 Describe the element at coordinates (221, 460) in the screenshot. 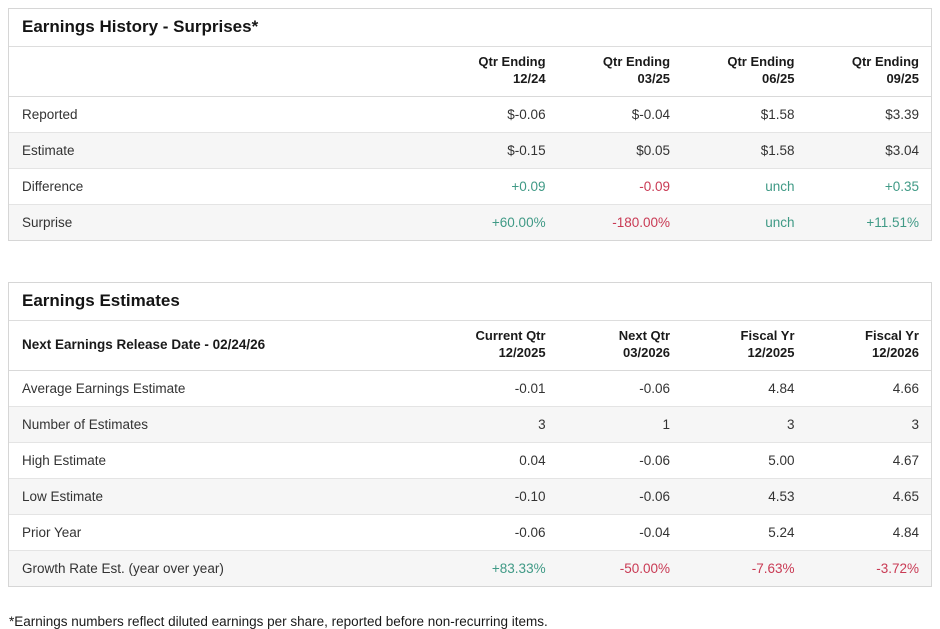

I see `row-label: High Estimate` at that location.